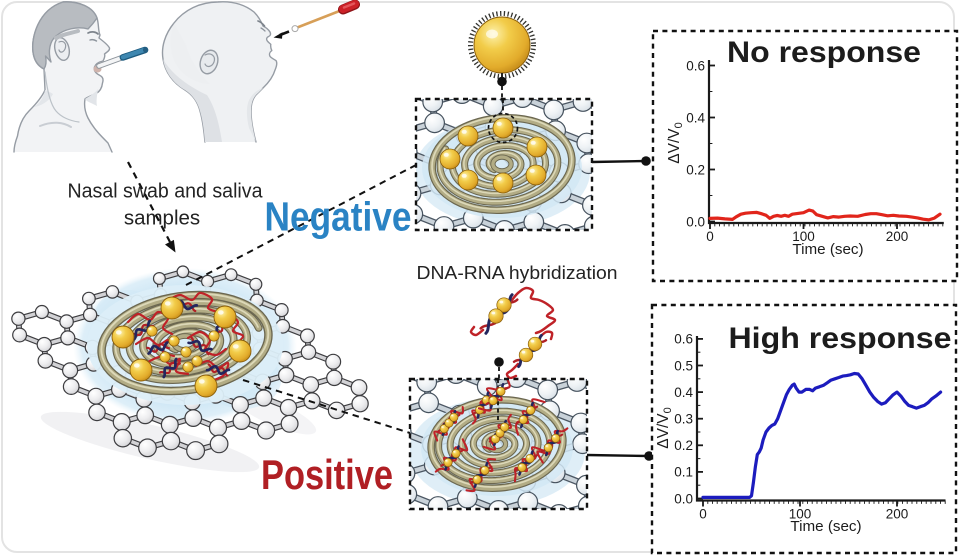 This screenshot has width=959, height=558. I want to click on svg-text: No response, so click(824, 52).